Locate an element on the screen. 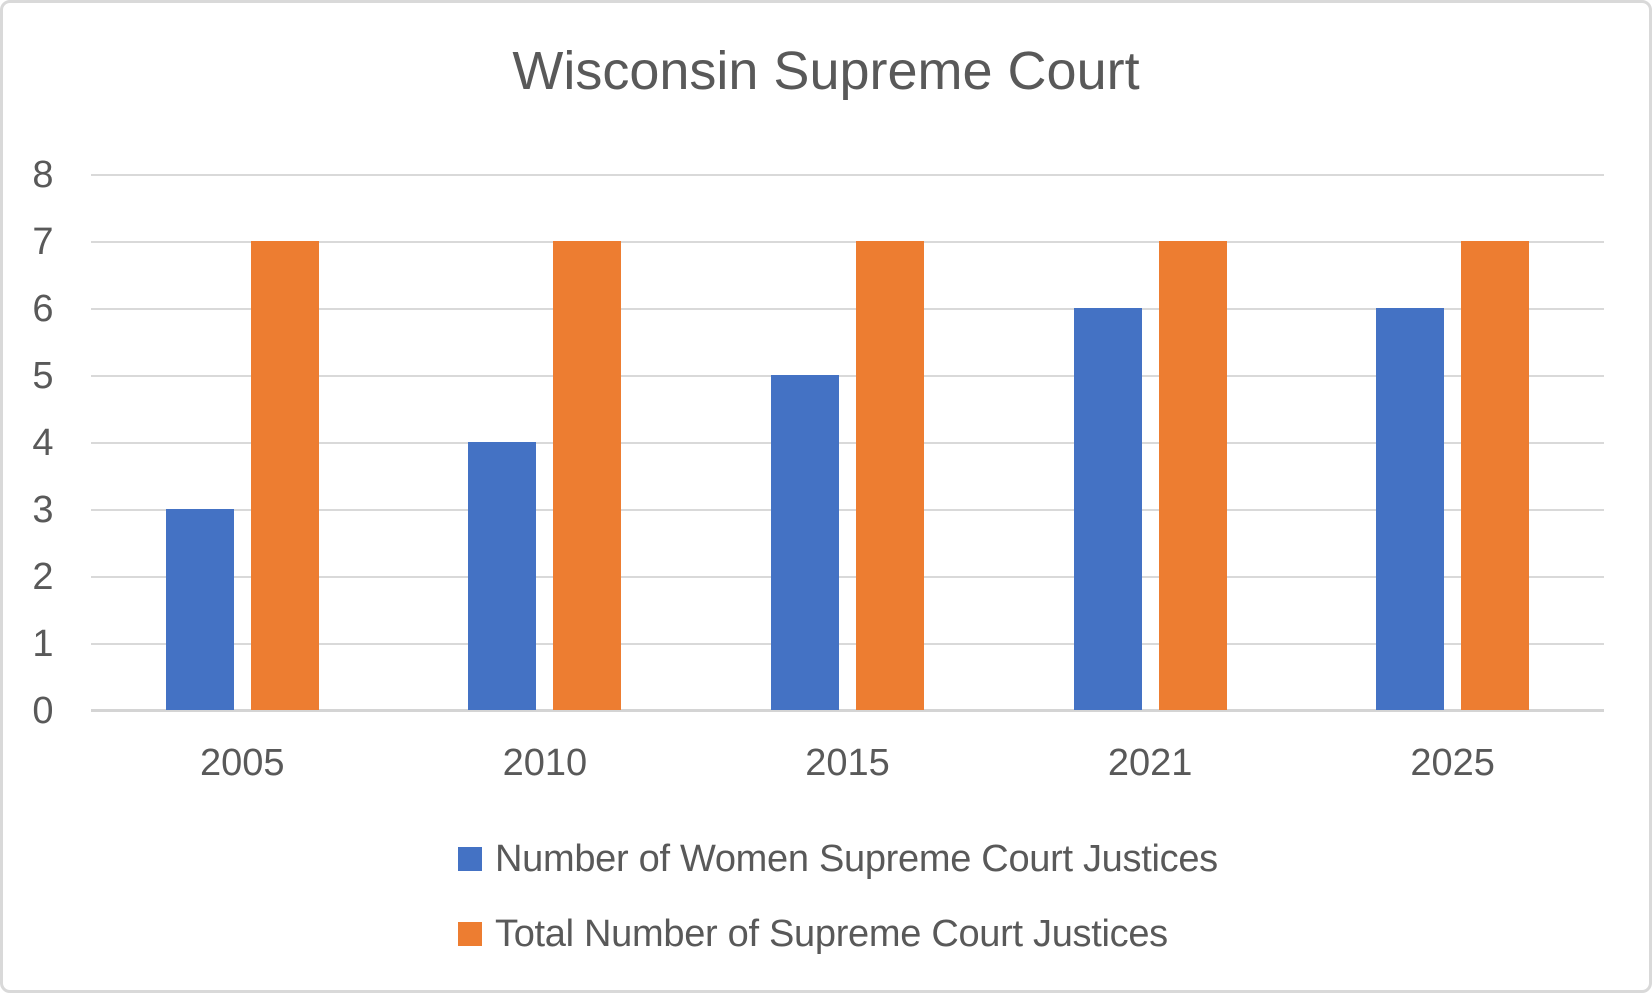 The height and width of the screenshot is (993, 1652). y-tick-label-4: 4 is located at coordinates (43, 443).